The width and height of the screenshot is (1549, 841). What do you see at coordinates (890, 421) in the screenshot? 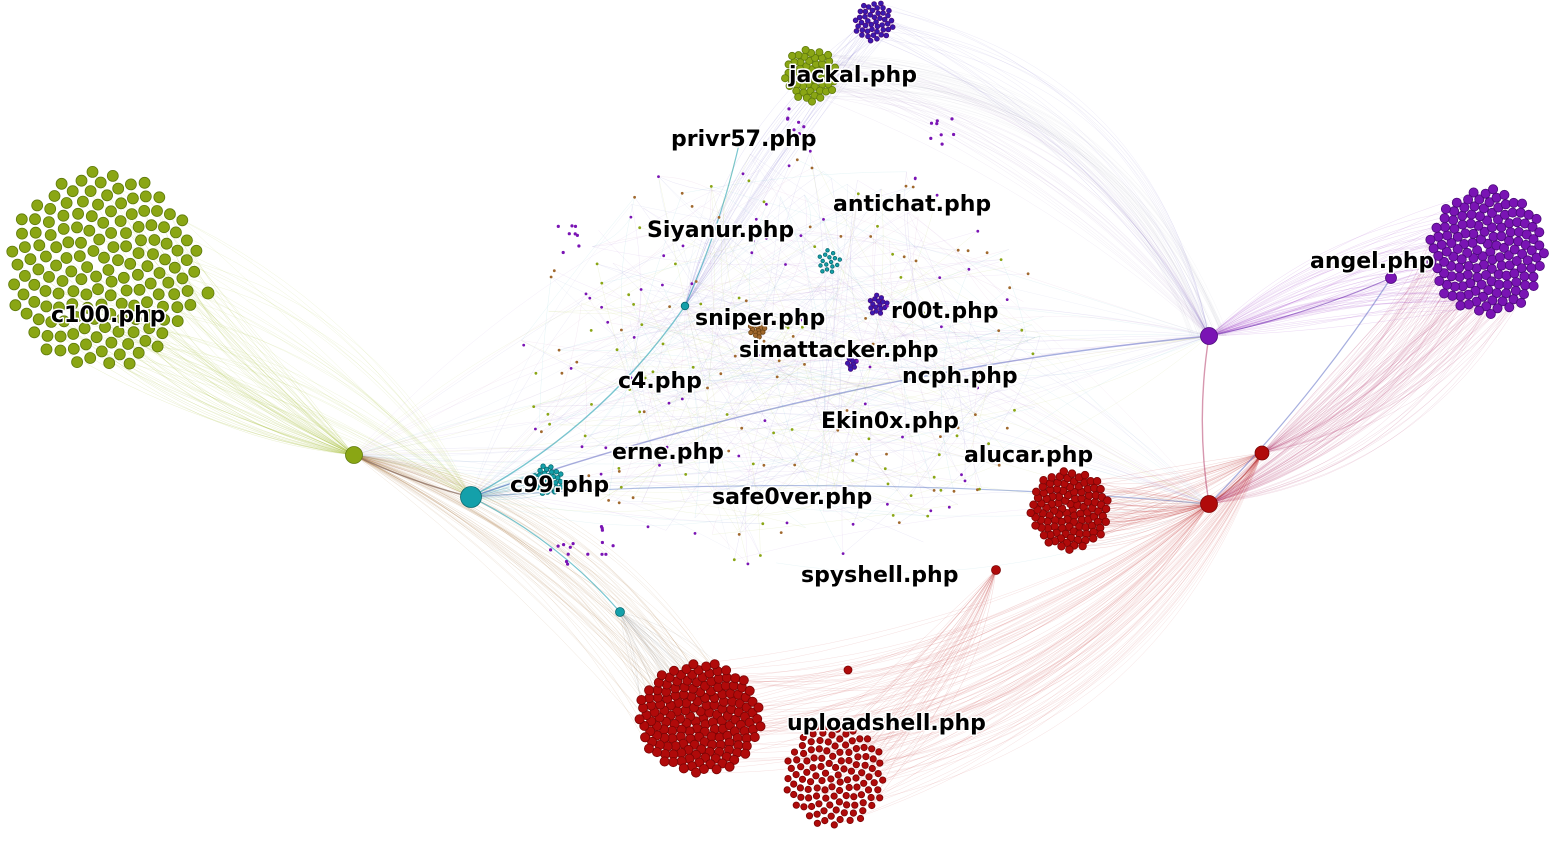
I see `label-ekin0x: Ekin0x.php` at bounding box center [890, 421].